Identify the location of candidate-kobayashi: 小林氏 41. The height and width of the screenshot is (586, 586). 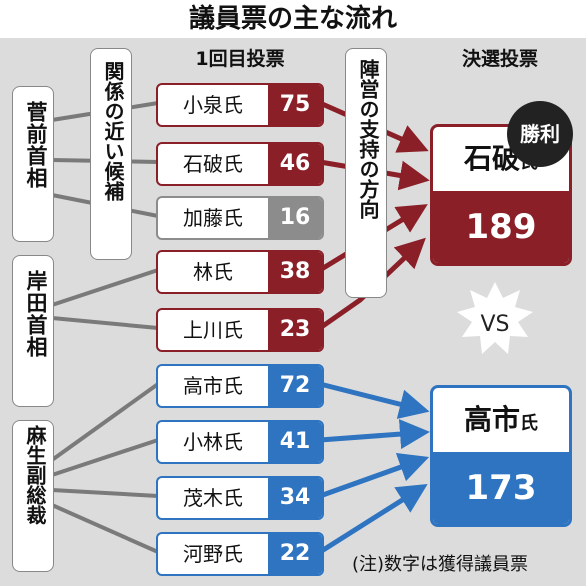
(240, 442).